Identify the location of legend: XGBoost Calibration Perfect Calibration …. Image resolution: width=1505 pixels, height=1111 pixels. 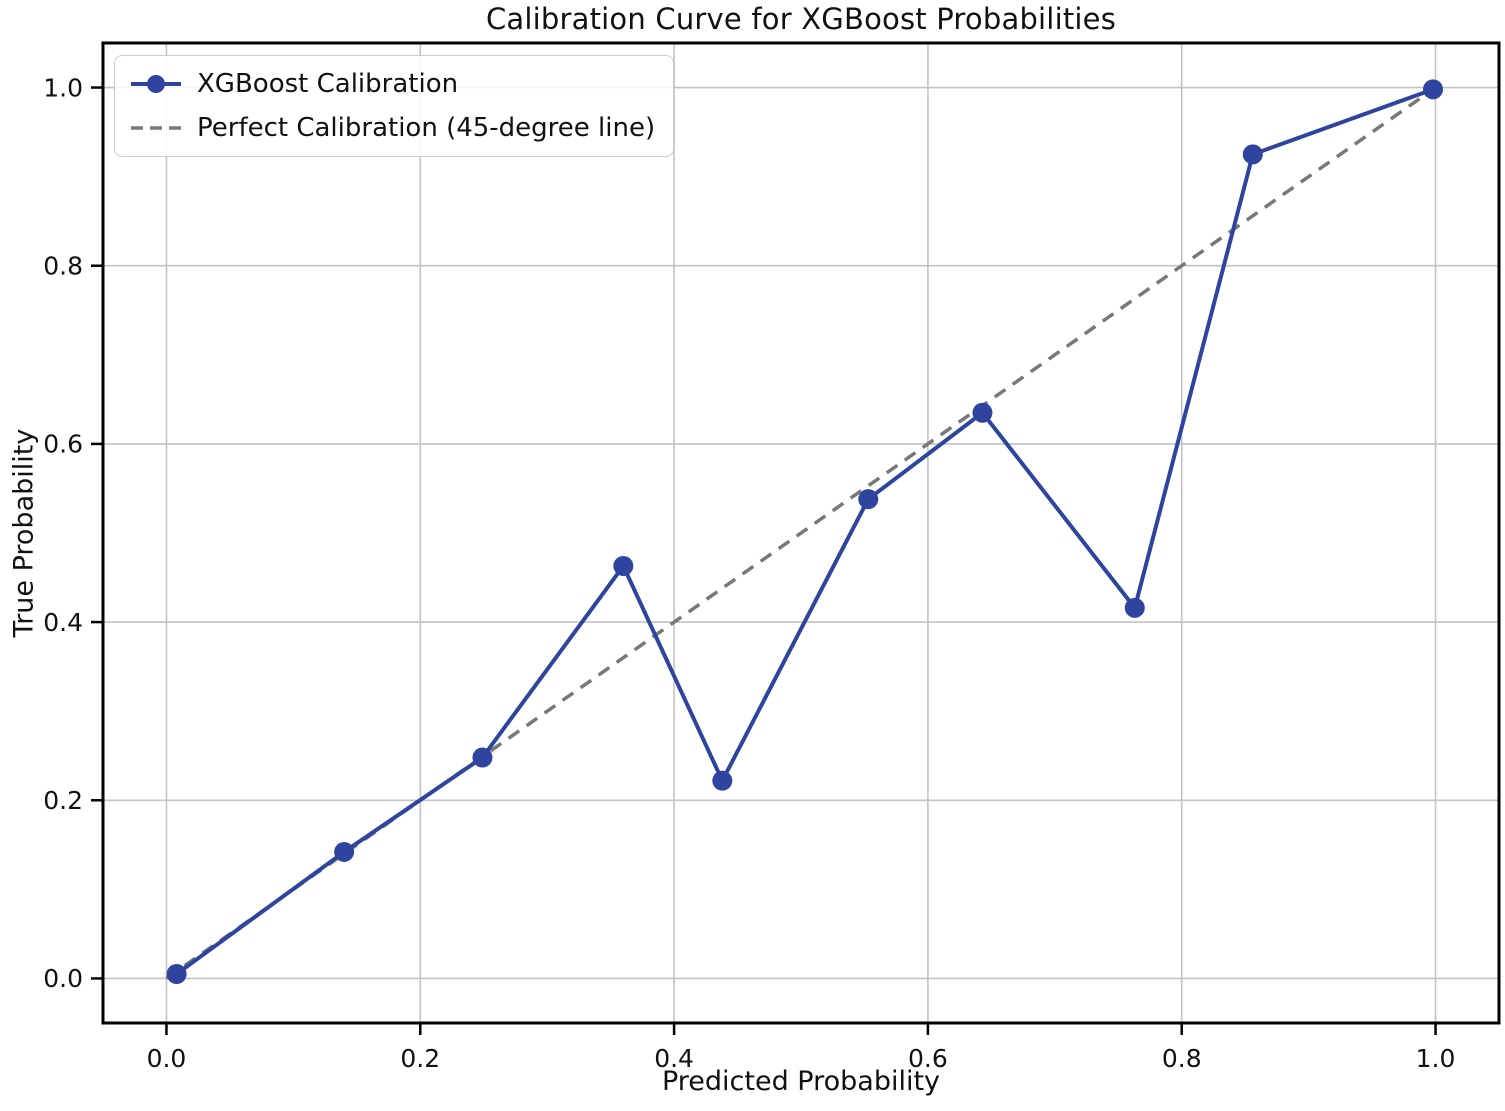
(394, 106).